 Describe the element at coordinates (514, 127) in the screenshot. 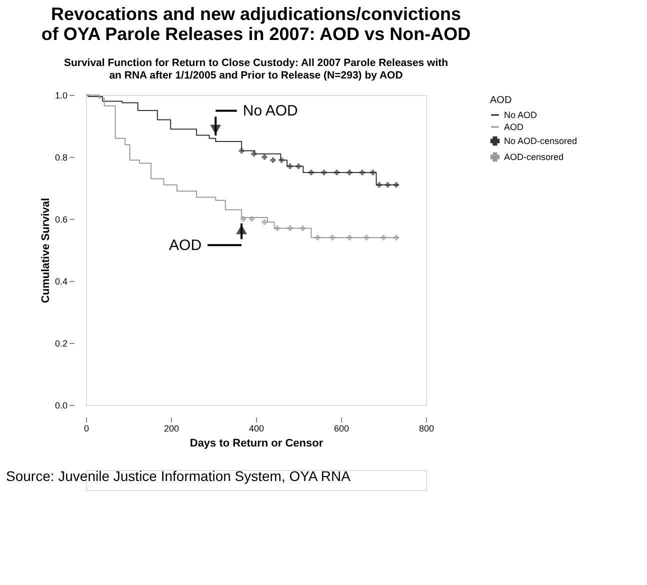

I see `legend-label: AOD` at that location.